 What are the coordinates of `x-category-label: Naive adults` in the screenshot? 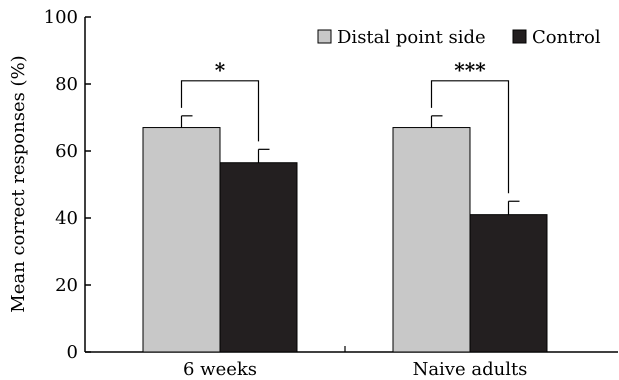 It's located at (470, 369).